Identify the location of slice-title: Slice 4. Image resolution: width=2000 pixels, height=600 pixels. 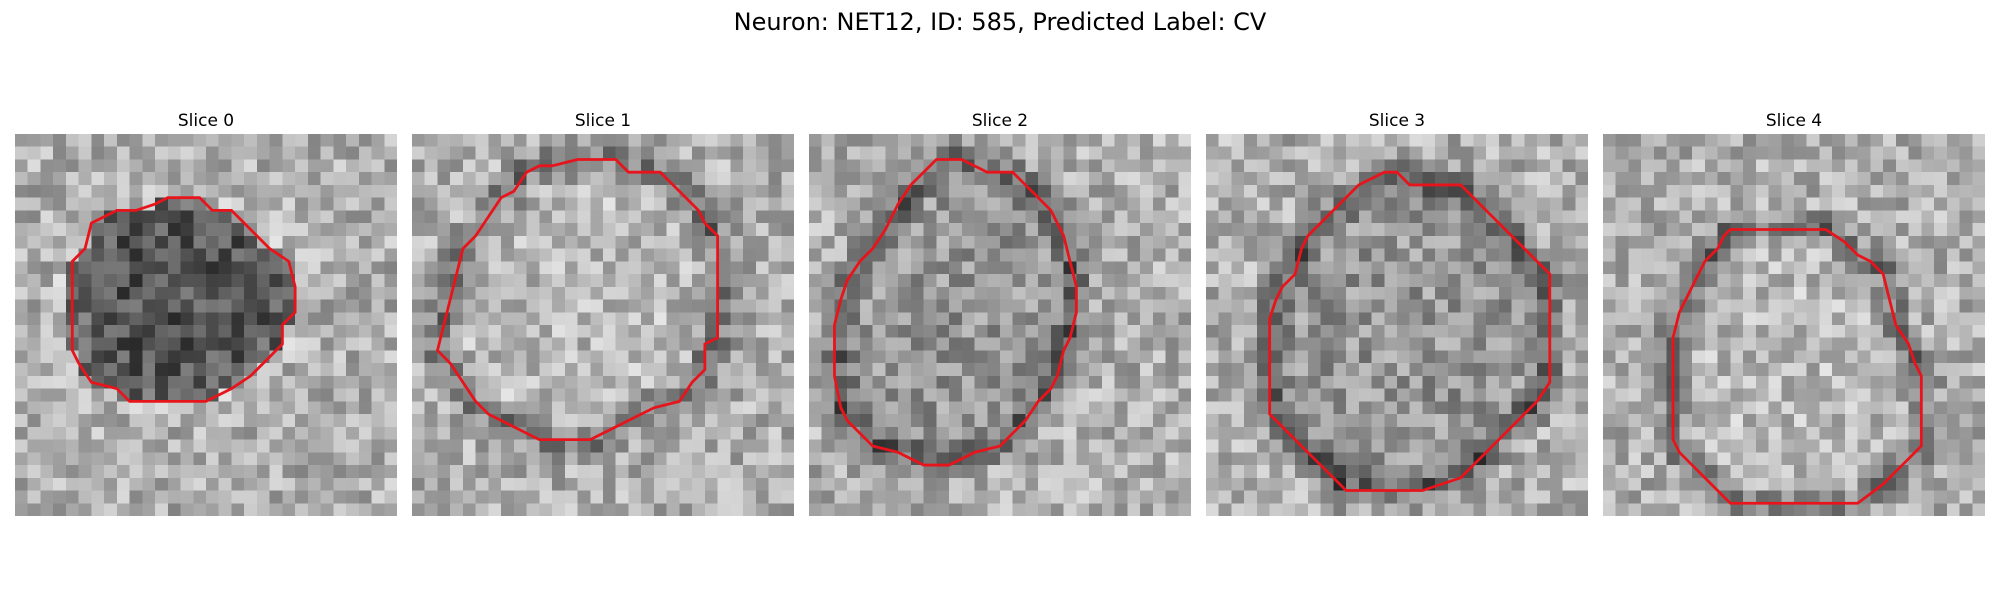
(1794, 121).